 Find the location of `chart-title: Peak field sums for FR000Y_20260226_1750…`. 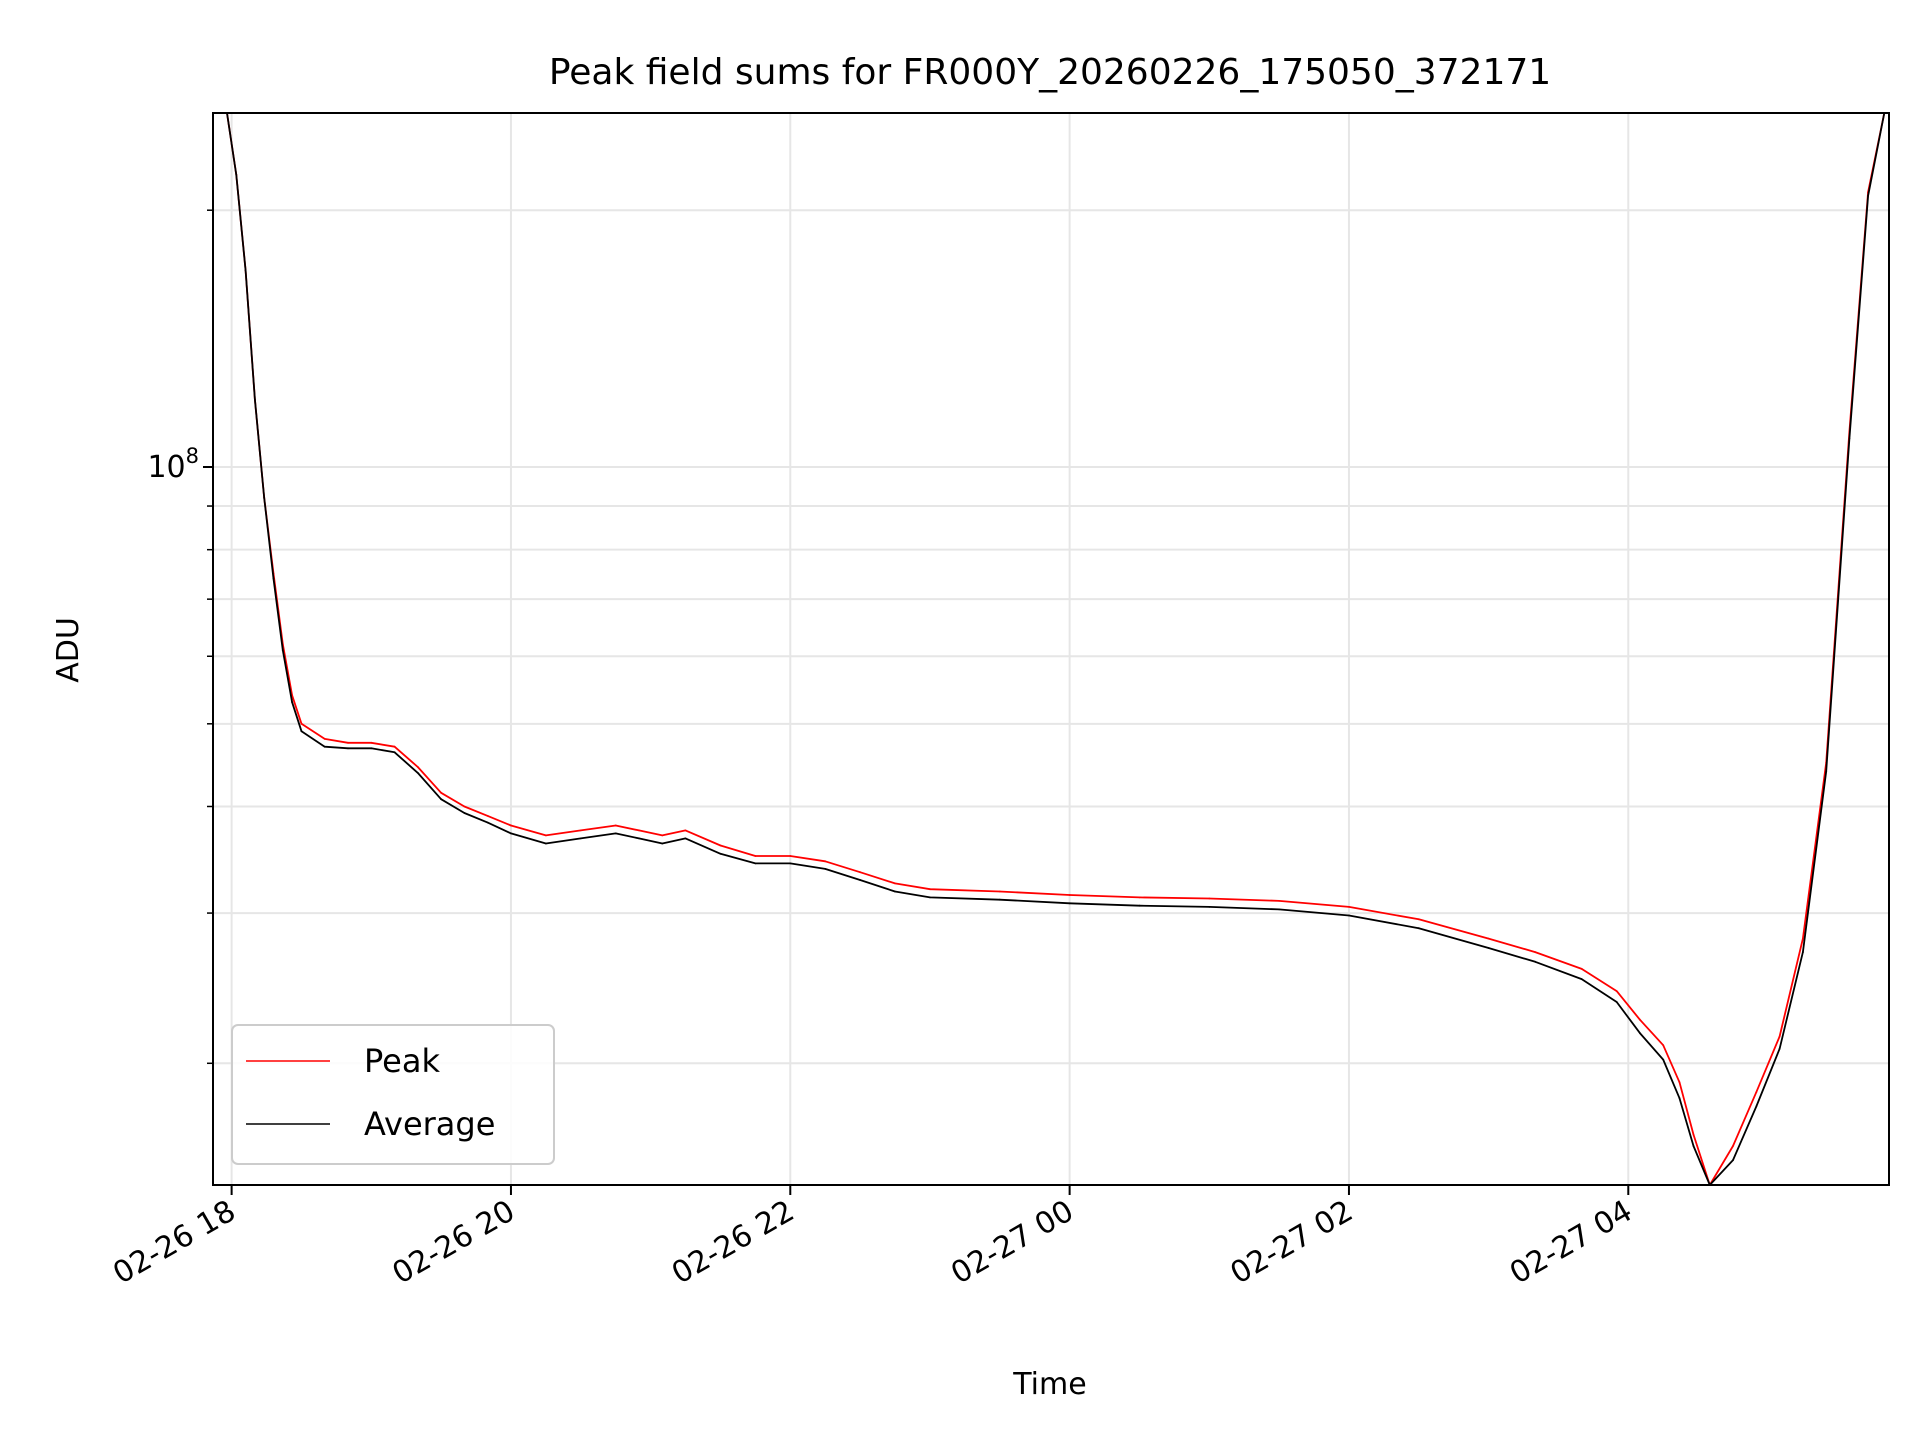

chart-title: Peak field sums for FR000Y_20260226_1750… is located at coordinates (1050, 72).